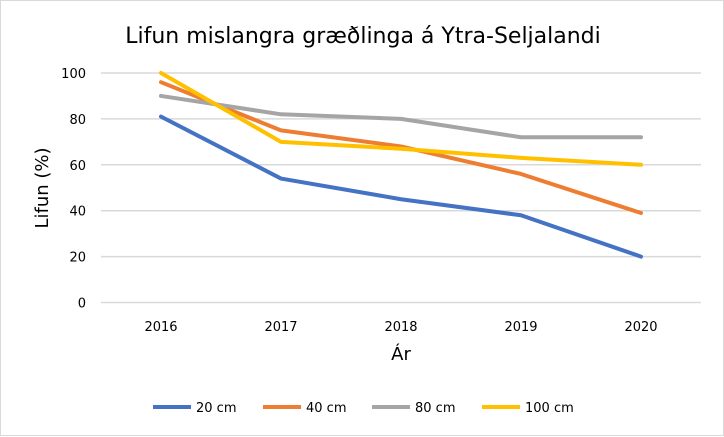 Image resolution: width=724 pixels, height=437 pixels. Describe the element at coordinates (401, 354) in the screenshot. I see `x-axis-label: Ár` at that location.